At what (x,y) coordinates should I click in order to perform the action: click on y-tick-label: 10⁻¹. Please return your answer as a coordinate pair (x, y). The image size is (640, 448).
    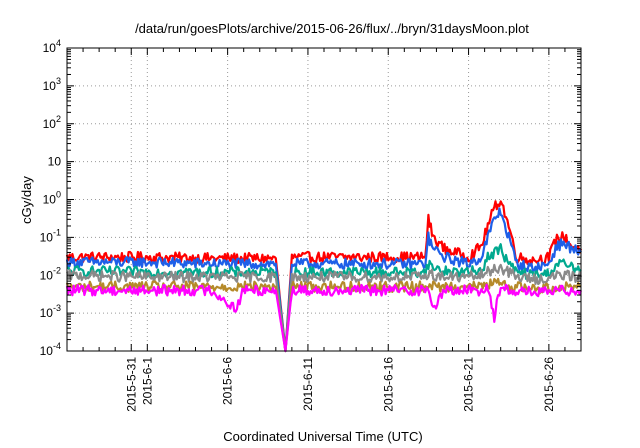
    Looking at the image, I should click on (50, 235).